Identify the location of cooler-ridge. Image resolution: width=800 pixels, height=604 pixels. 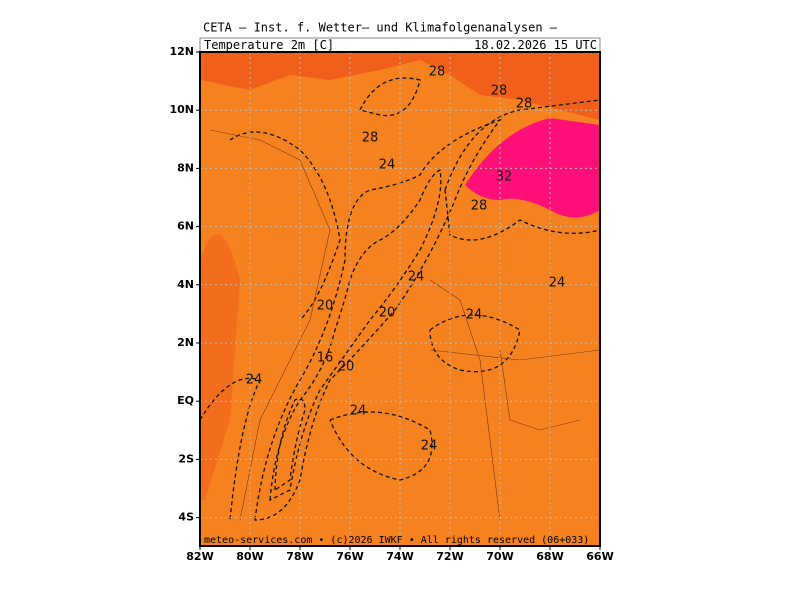
(355, 335).